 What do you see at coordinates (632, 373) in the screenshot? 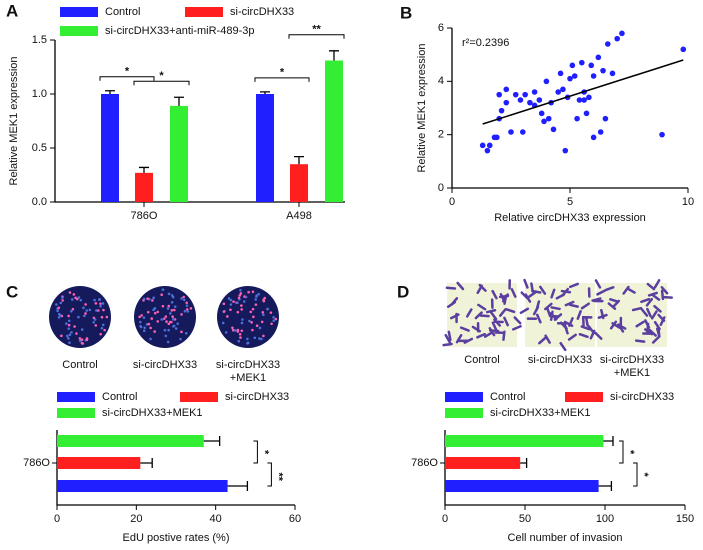
I see `image-caption: +MEK1` at bounding box center [632, 373].